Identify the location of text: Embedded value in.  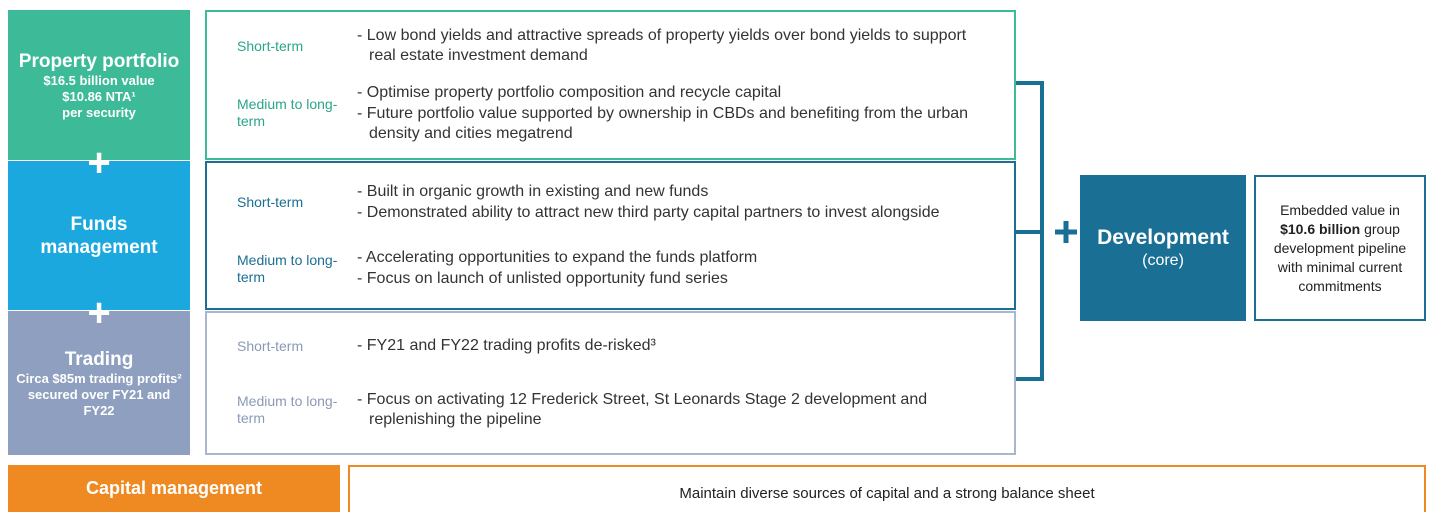
(1340, 209).